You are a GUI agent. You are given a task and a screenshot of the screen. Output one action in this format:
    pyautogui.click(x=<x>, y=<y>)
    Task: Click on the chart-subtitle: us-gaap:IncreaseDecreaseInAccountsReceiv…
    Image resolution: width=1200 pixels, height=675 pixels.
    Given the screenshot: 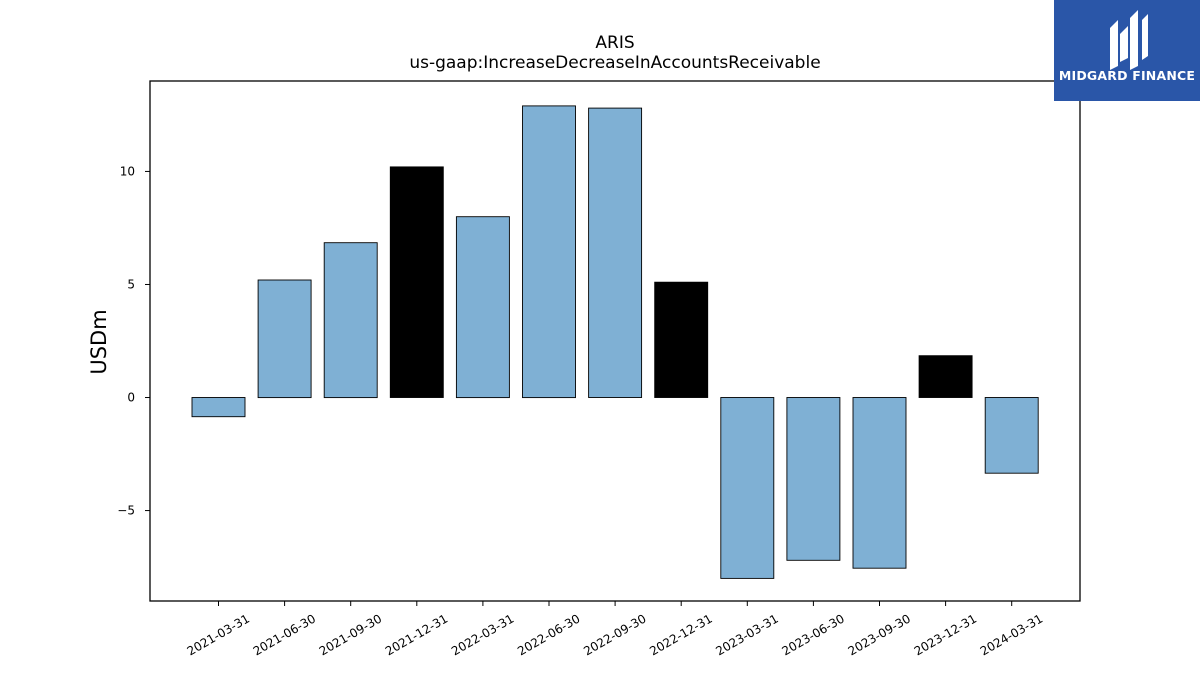 What is the action you would take?
    pyautogui.click(x=614, y=63)
    